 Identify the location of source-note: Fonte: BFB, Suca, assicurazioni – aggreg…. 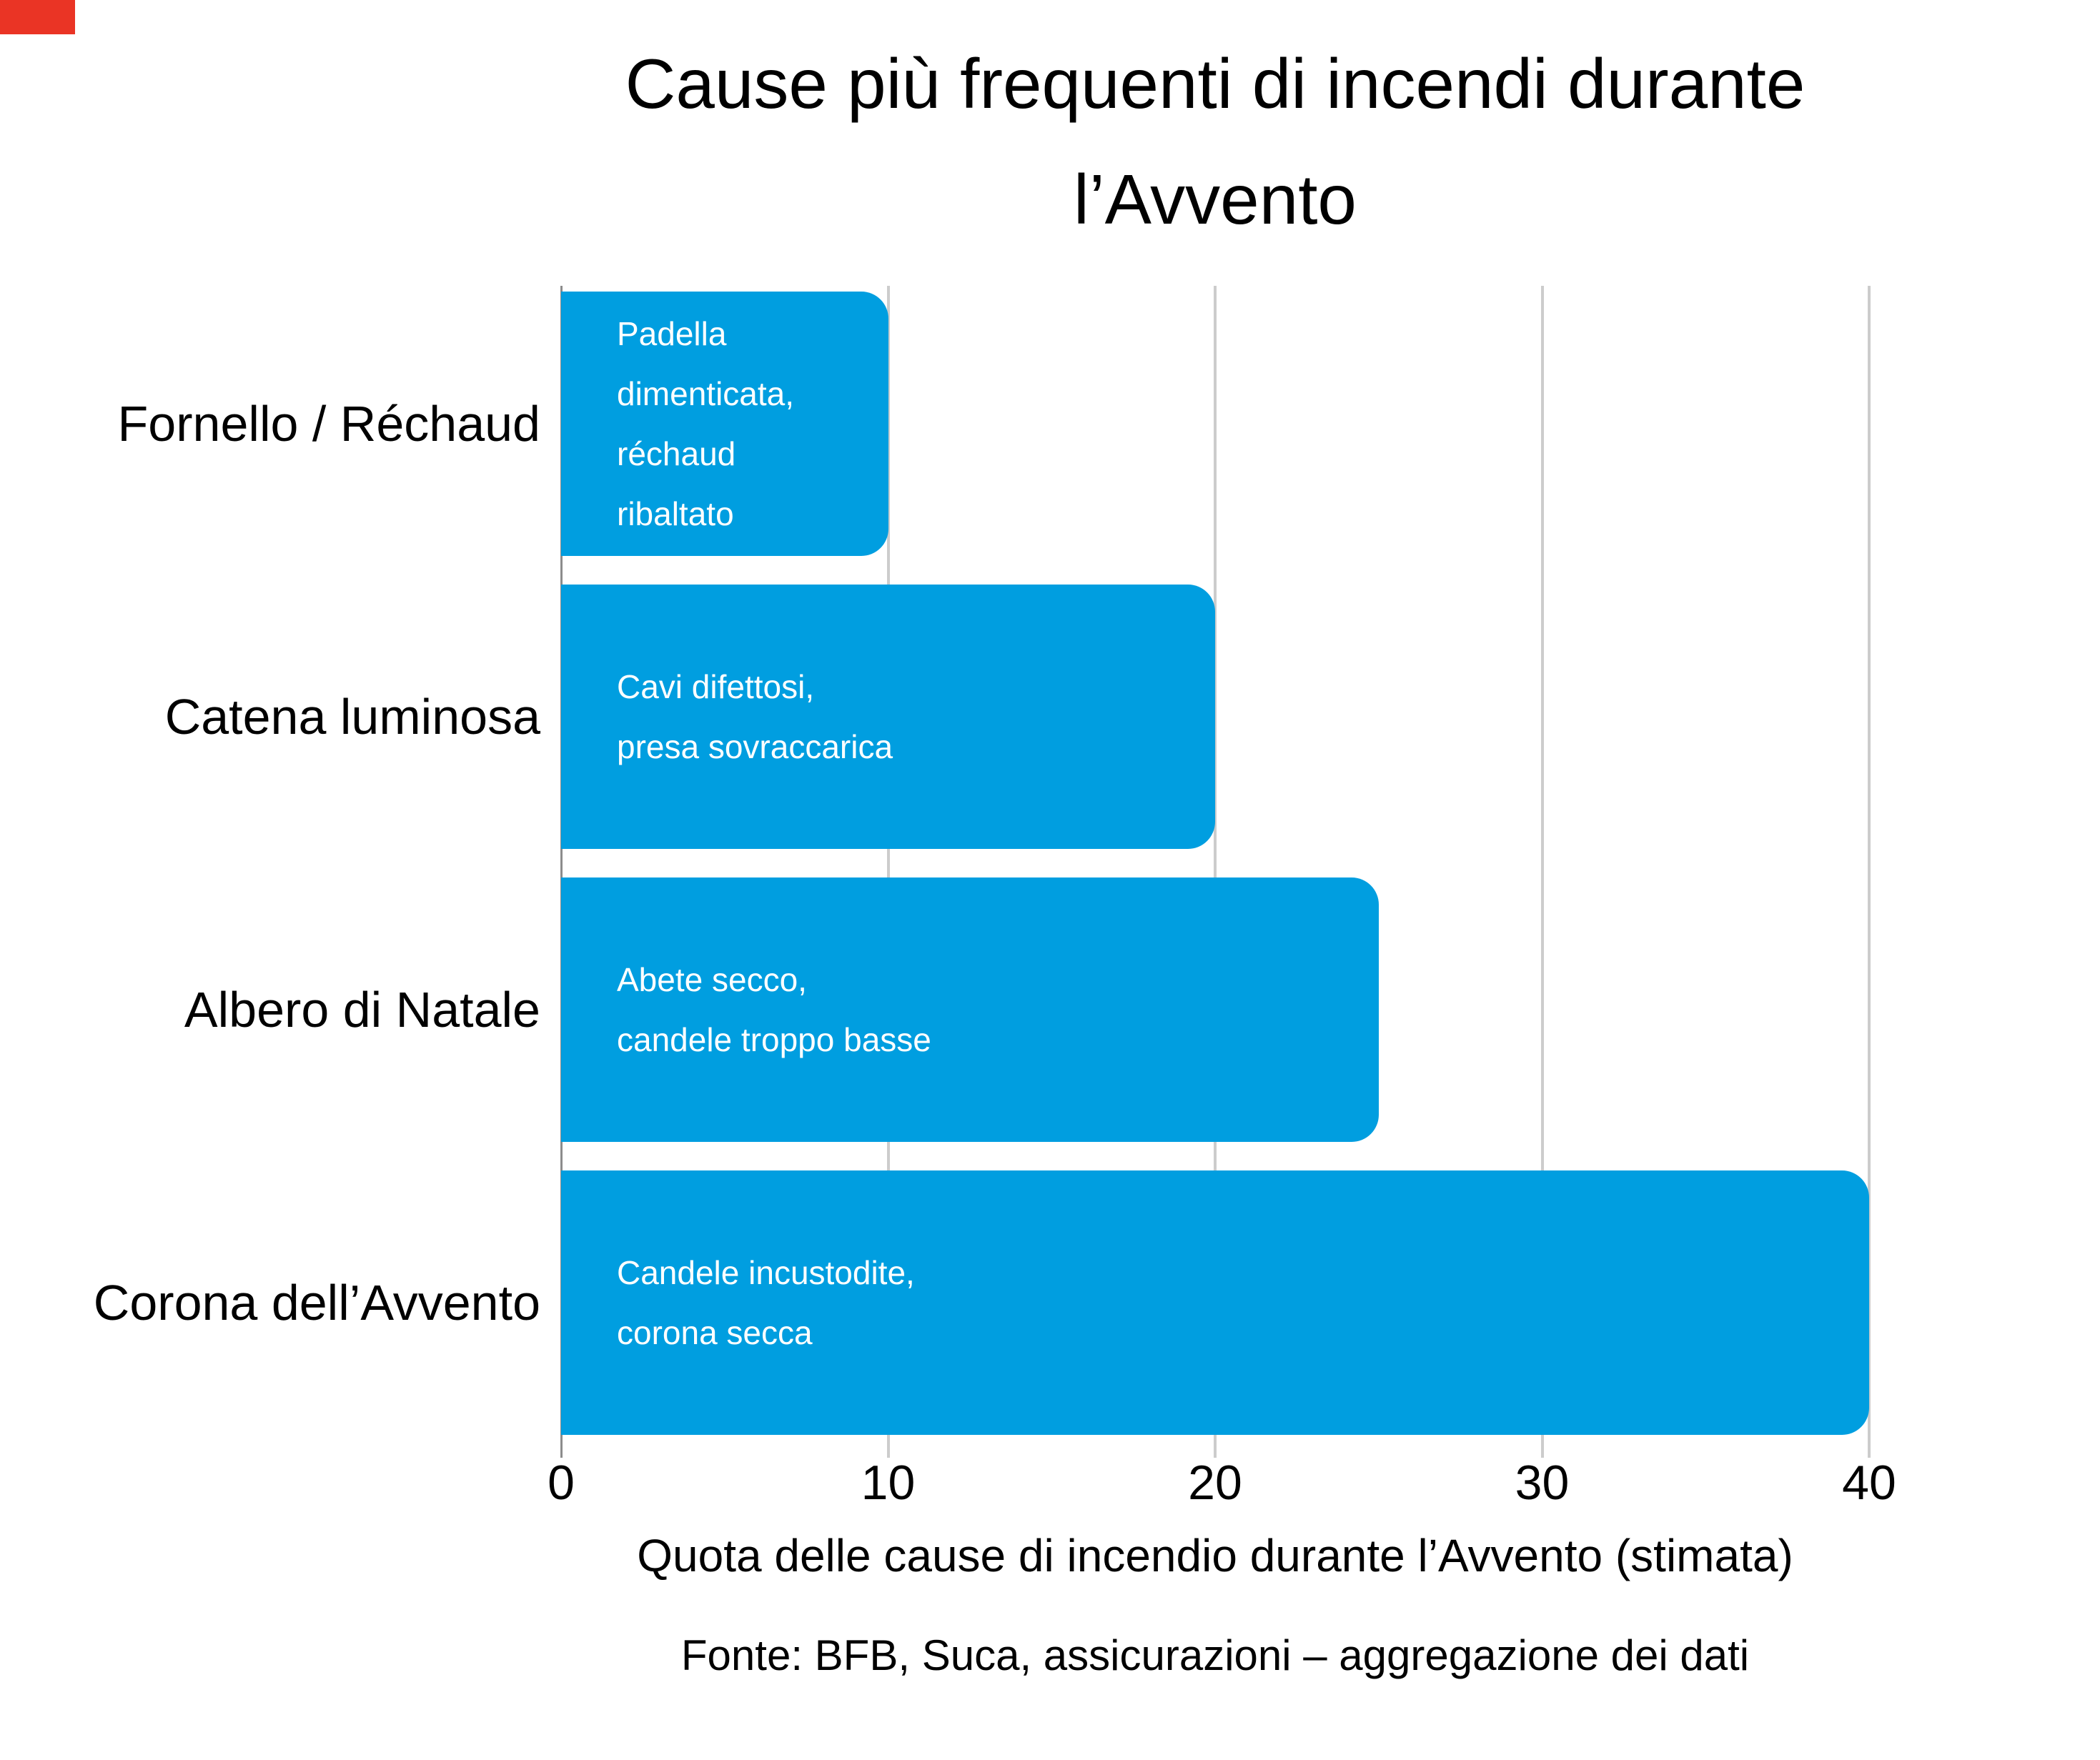
(1215, 1655).